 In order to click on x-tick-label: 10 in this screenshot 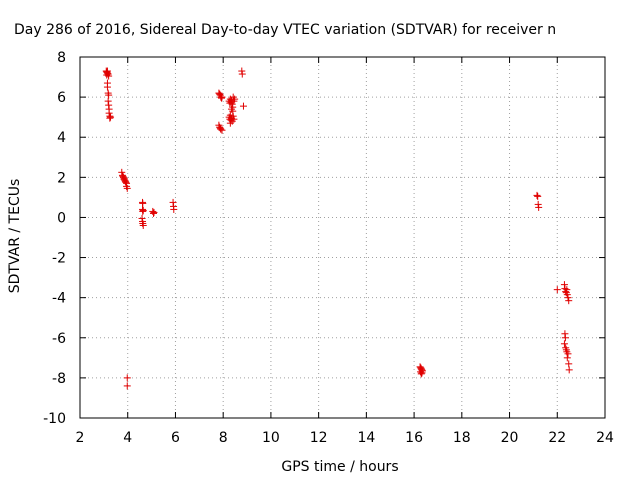, I will do `click(271, 438)`.